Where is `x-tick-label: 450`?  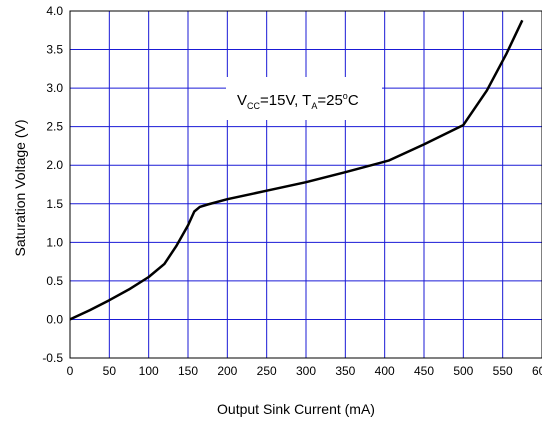 x-tick-label: 450 is located at coordinates (424, 371).